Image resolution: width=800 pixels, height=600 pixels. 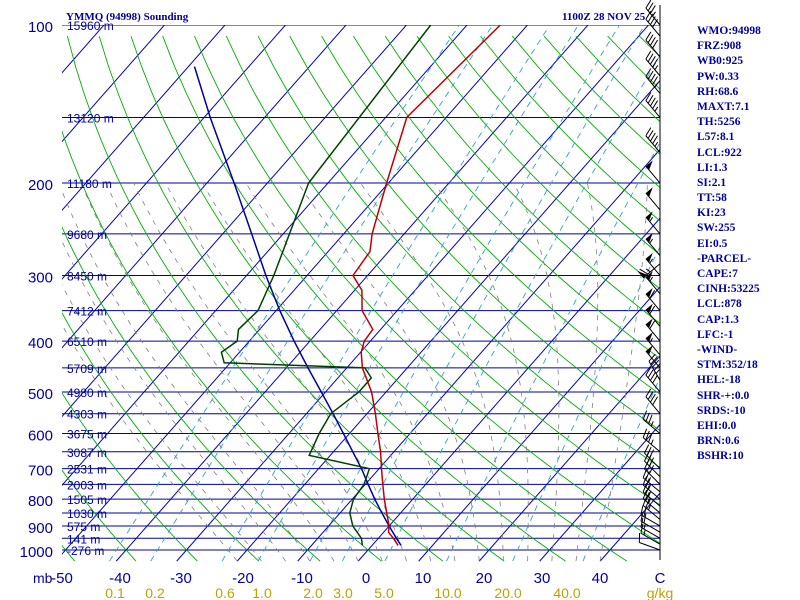 I want to click on index-row: SRDS:-10, so click(x=721, y=410).